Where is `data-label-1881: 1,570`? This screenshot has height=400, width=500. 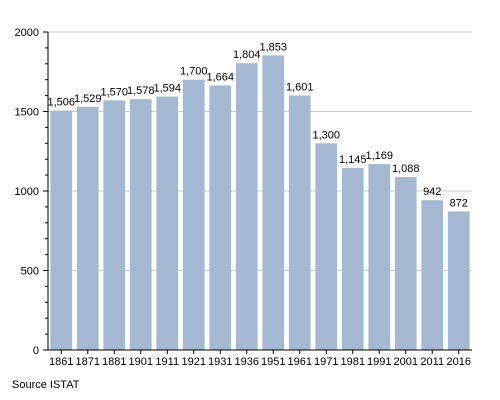
data-label-1881: 1,570 is located at coordinates (114, 92).